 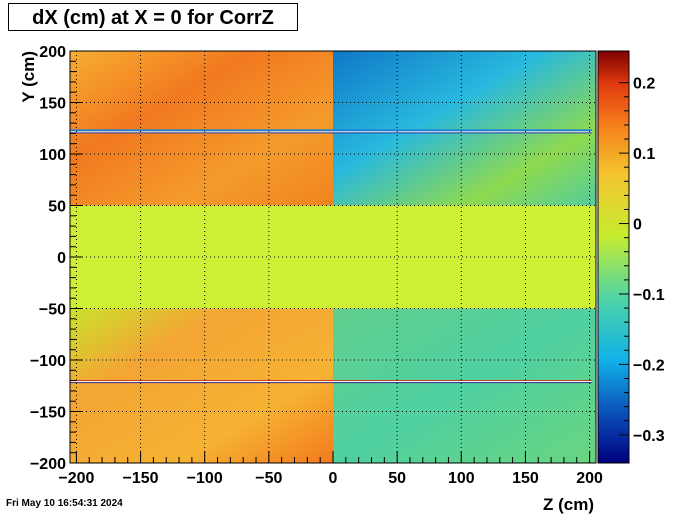 I want to click on x-axis-title: Z (cm), so click(x=568, y=504).